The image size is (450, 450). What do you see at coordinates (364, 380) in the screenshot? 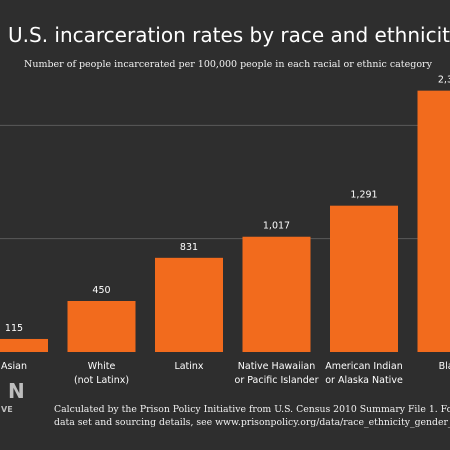
I see `category-label: or Alaska Native` at bounding box center [364, 380].